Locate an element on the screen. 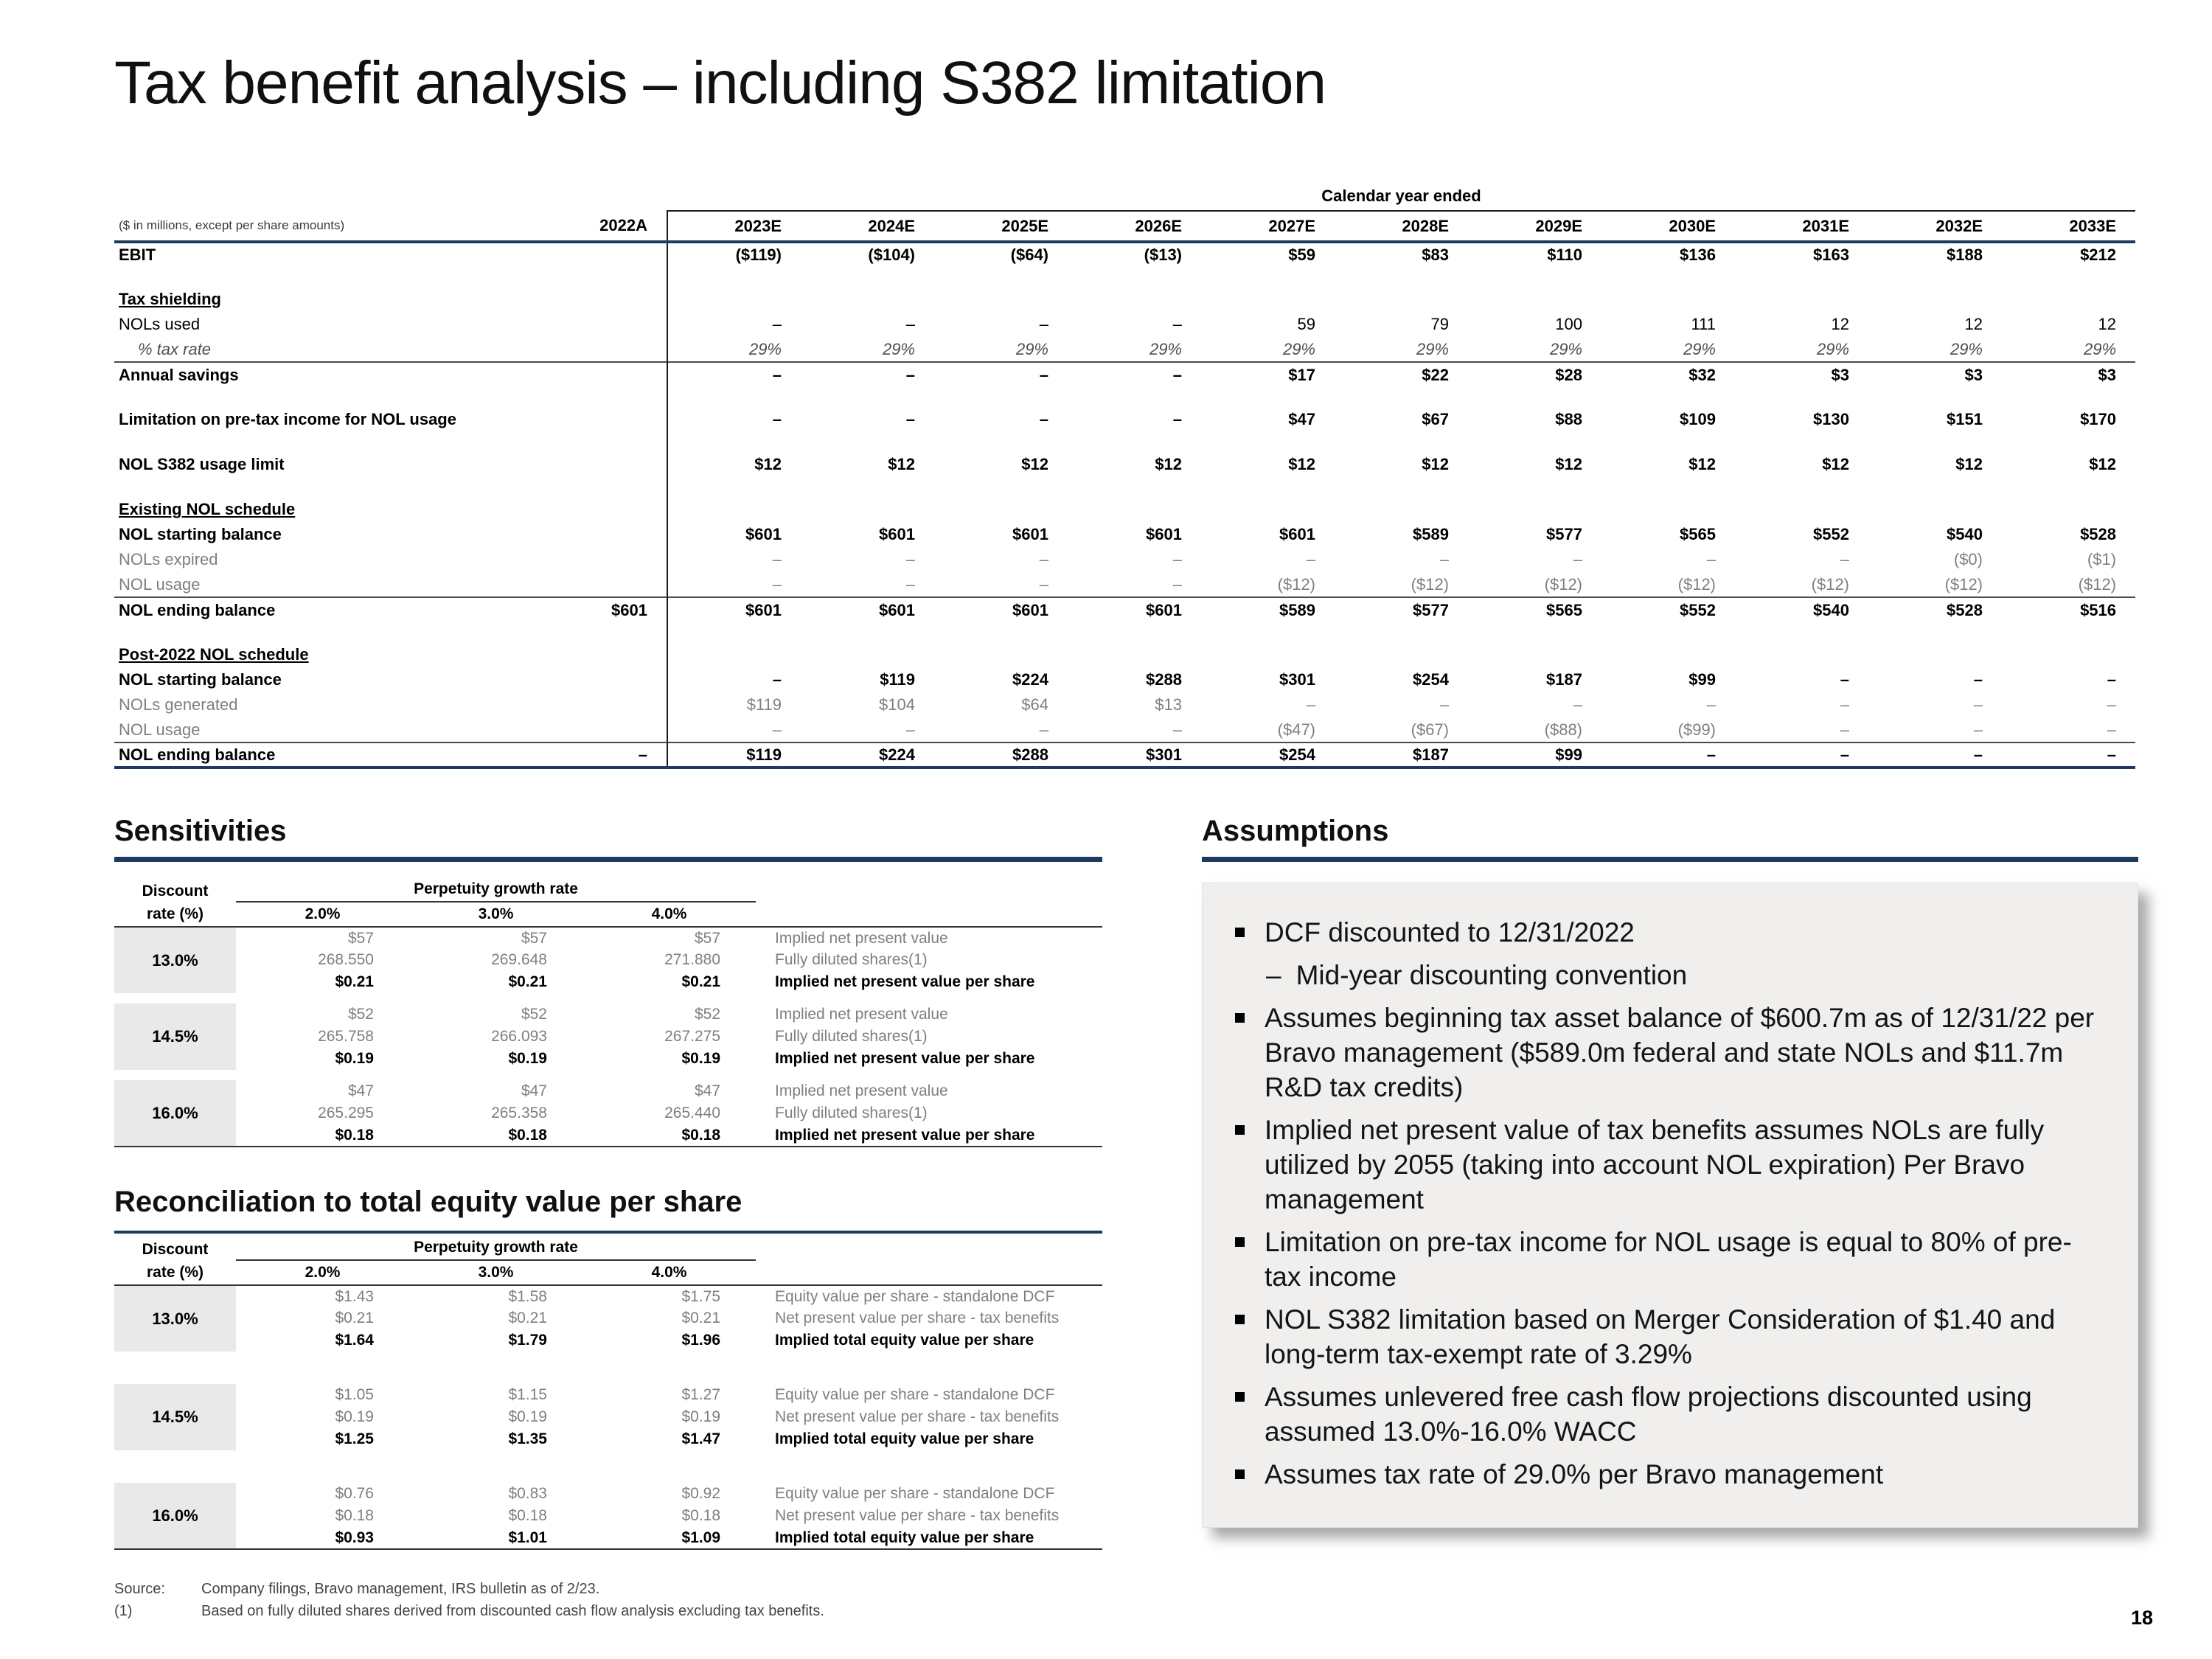  value-cell: $0.76 is located at coordinates (354, 1493).